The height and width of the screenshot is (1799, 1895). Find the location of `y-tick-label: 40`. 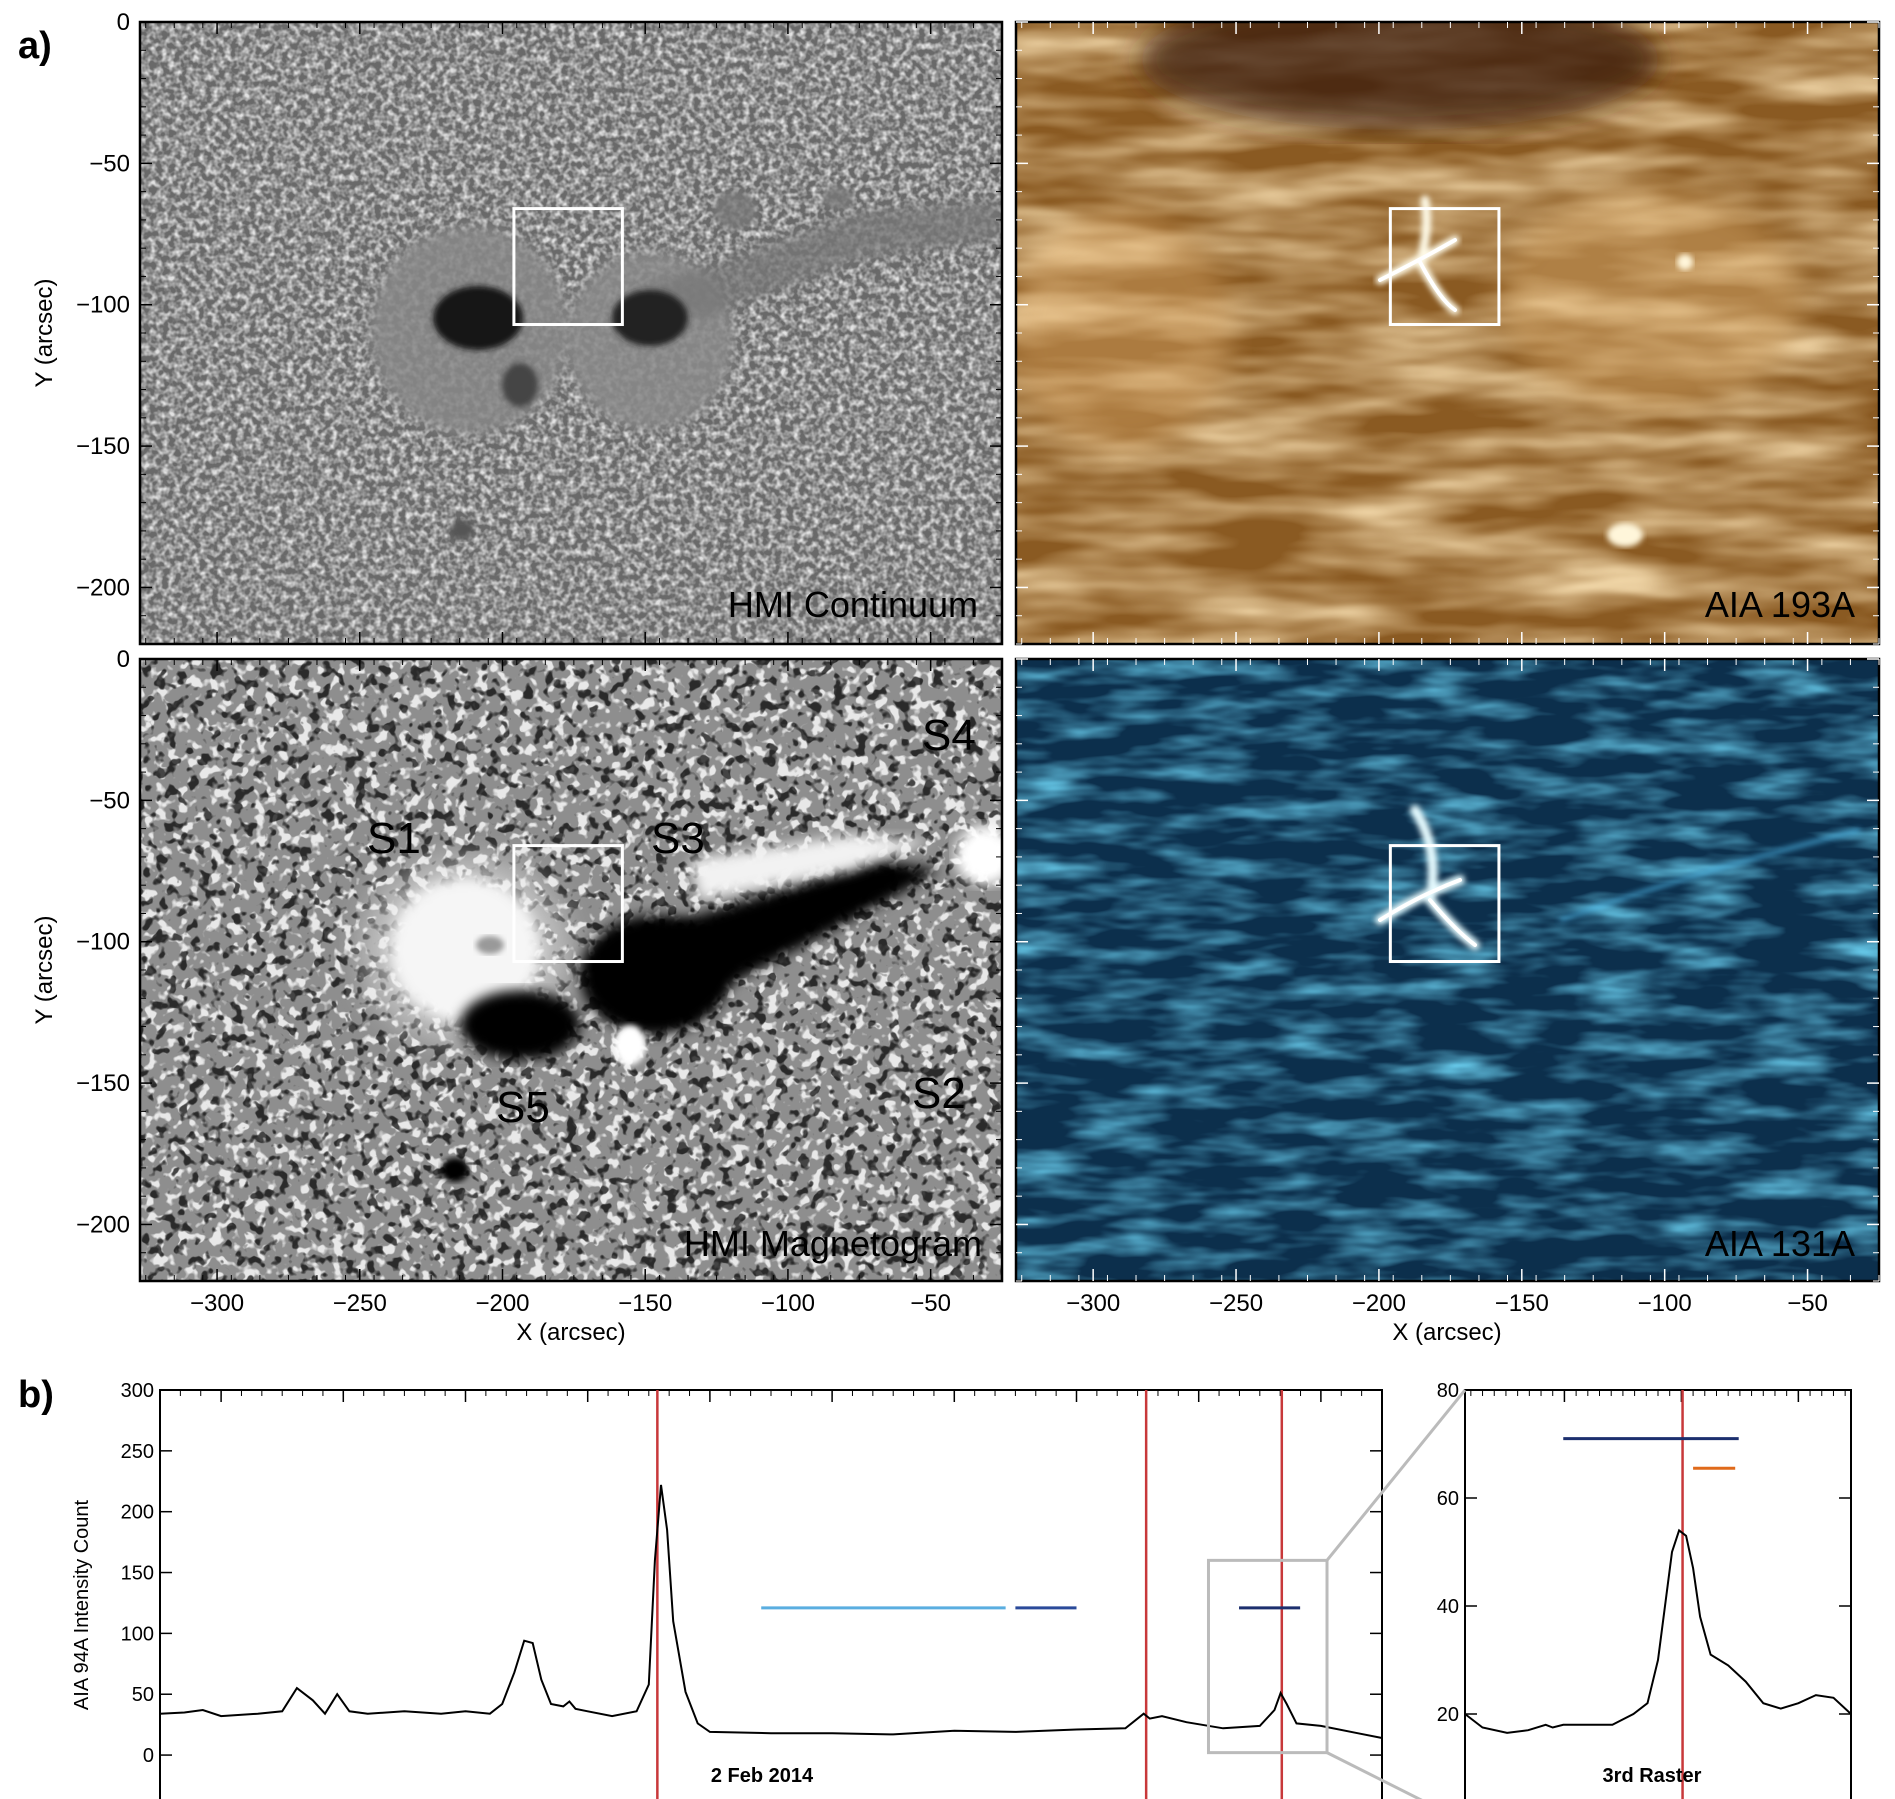

y-tick-label: 40 is located at coordinates (1448, 1607).